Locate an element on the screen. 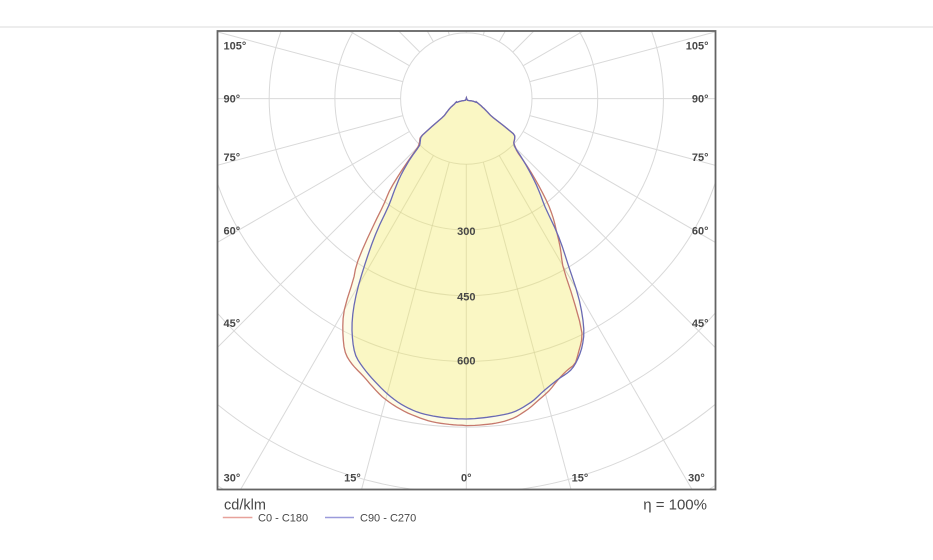 The width and height of the screenshot is (933, 560). svg-text: η = 100% is located at coordinates (675, 505).